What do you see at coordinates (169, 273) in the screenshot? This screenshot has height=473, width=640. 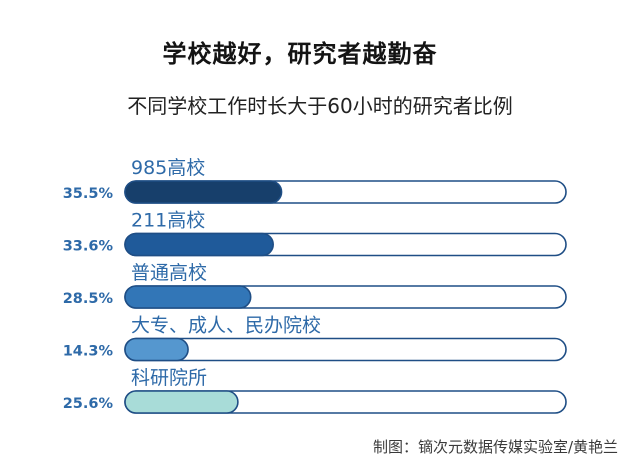 I see `category-label: 普通高校` at bounding box center [169, 273].